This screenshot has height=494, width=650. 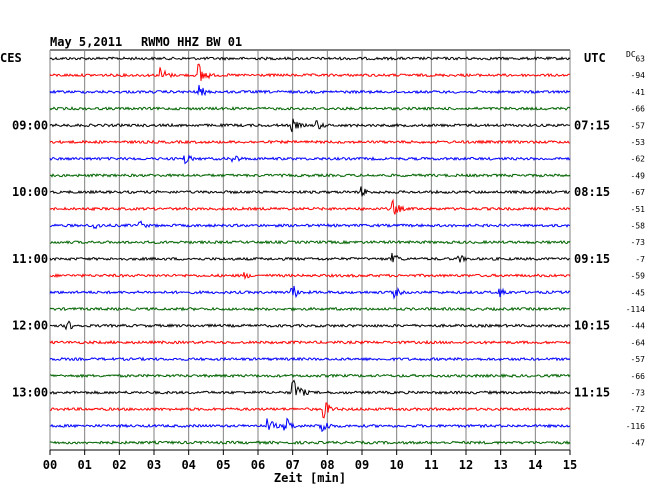 I want to click on left-hour-label-1: 10:00, so click(x=30, y=192).